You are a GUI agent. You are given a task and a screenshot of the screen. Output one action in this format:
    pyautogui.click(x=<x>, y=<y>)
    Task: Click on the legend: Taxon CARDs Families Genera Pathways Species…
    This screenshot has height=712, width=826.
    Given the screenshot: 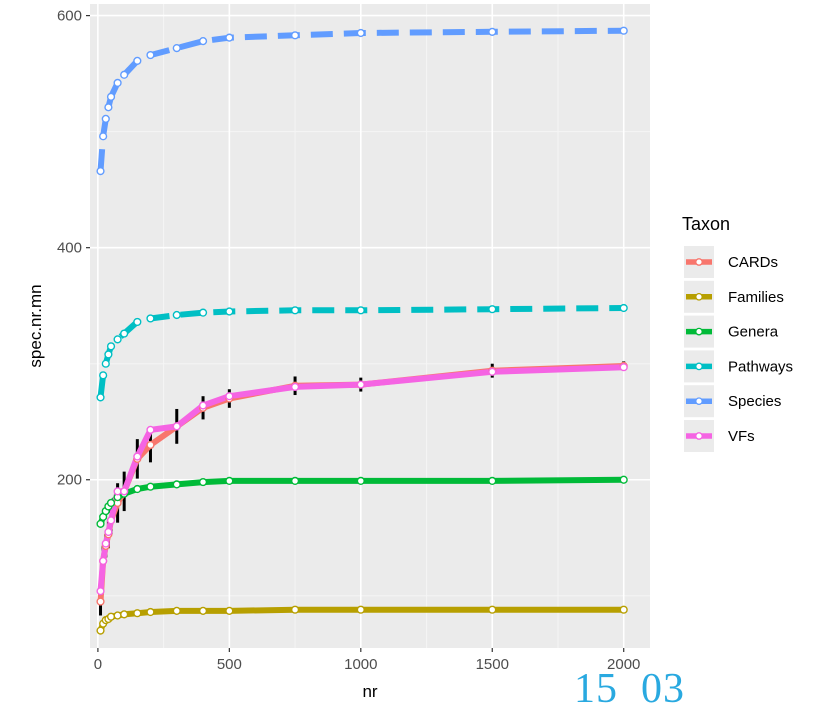 What is the action you would take?
    pyautogui.click(x=737, y=333)
    